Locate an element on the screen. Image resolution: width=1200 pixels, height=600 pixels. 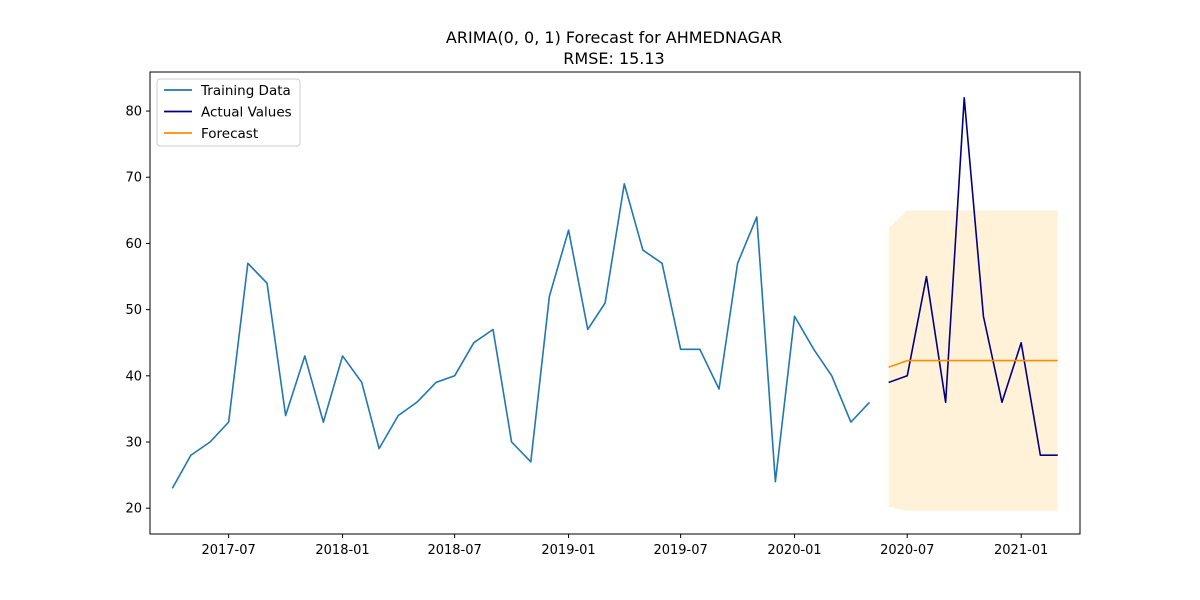
x-tick-label: 2021-01 is located at coordinates (1021, 550).